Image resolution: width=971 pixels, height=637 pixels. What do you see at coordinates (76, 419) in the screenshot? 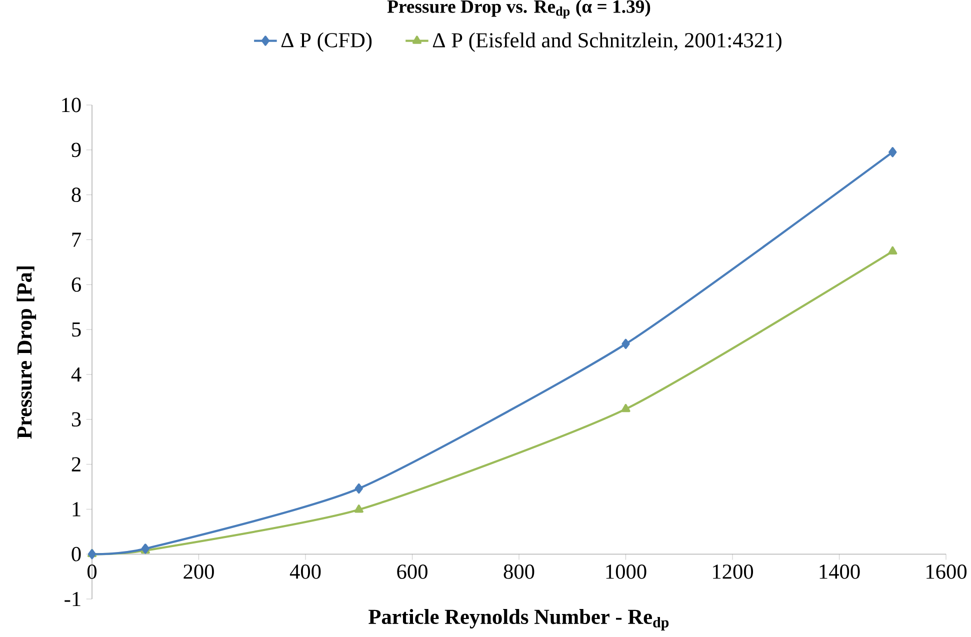
I see `y-tick-label: 3` at bounding box center [76, 419].